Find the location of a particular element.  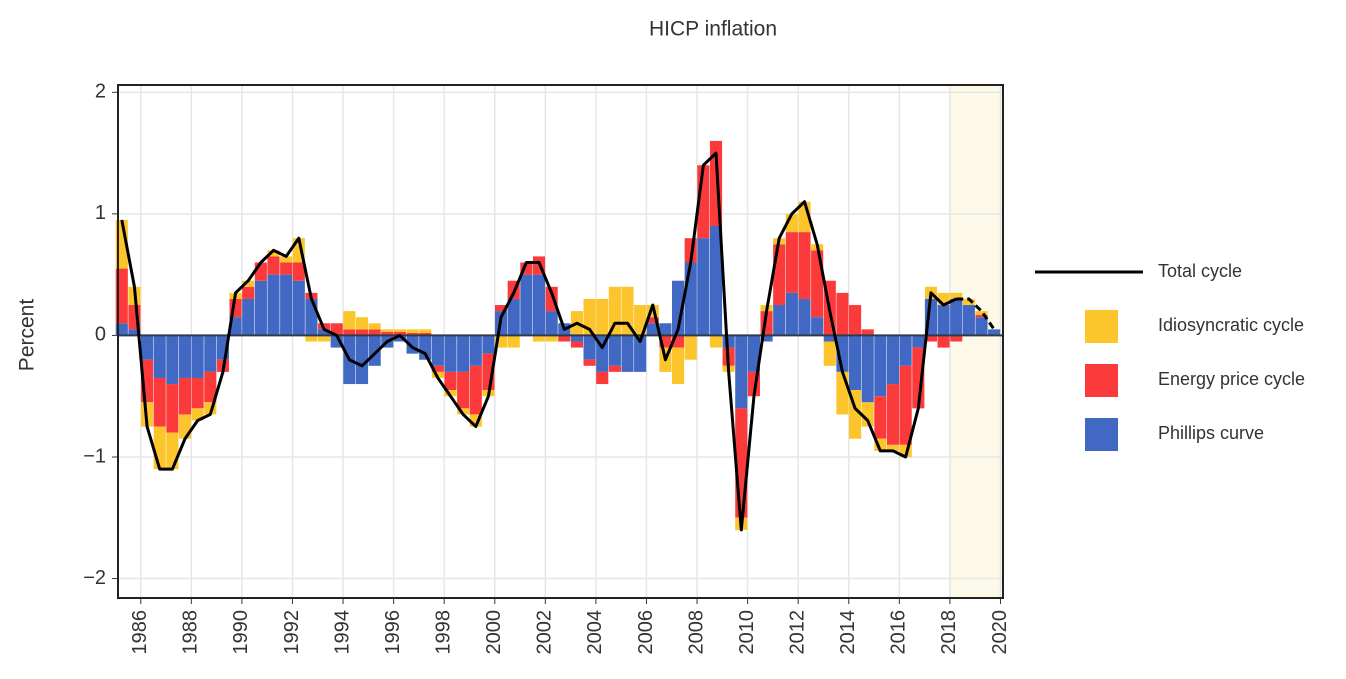

x-tick-label: 1998 is located at coordinates (443, 632).